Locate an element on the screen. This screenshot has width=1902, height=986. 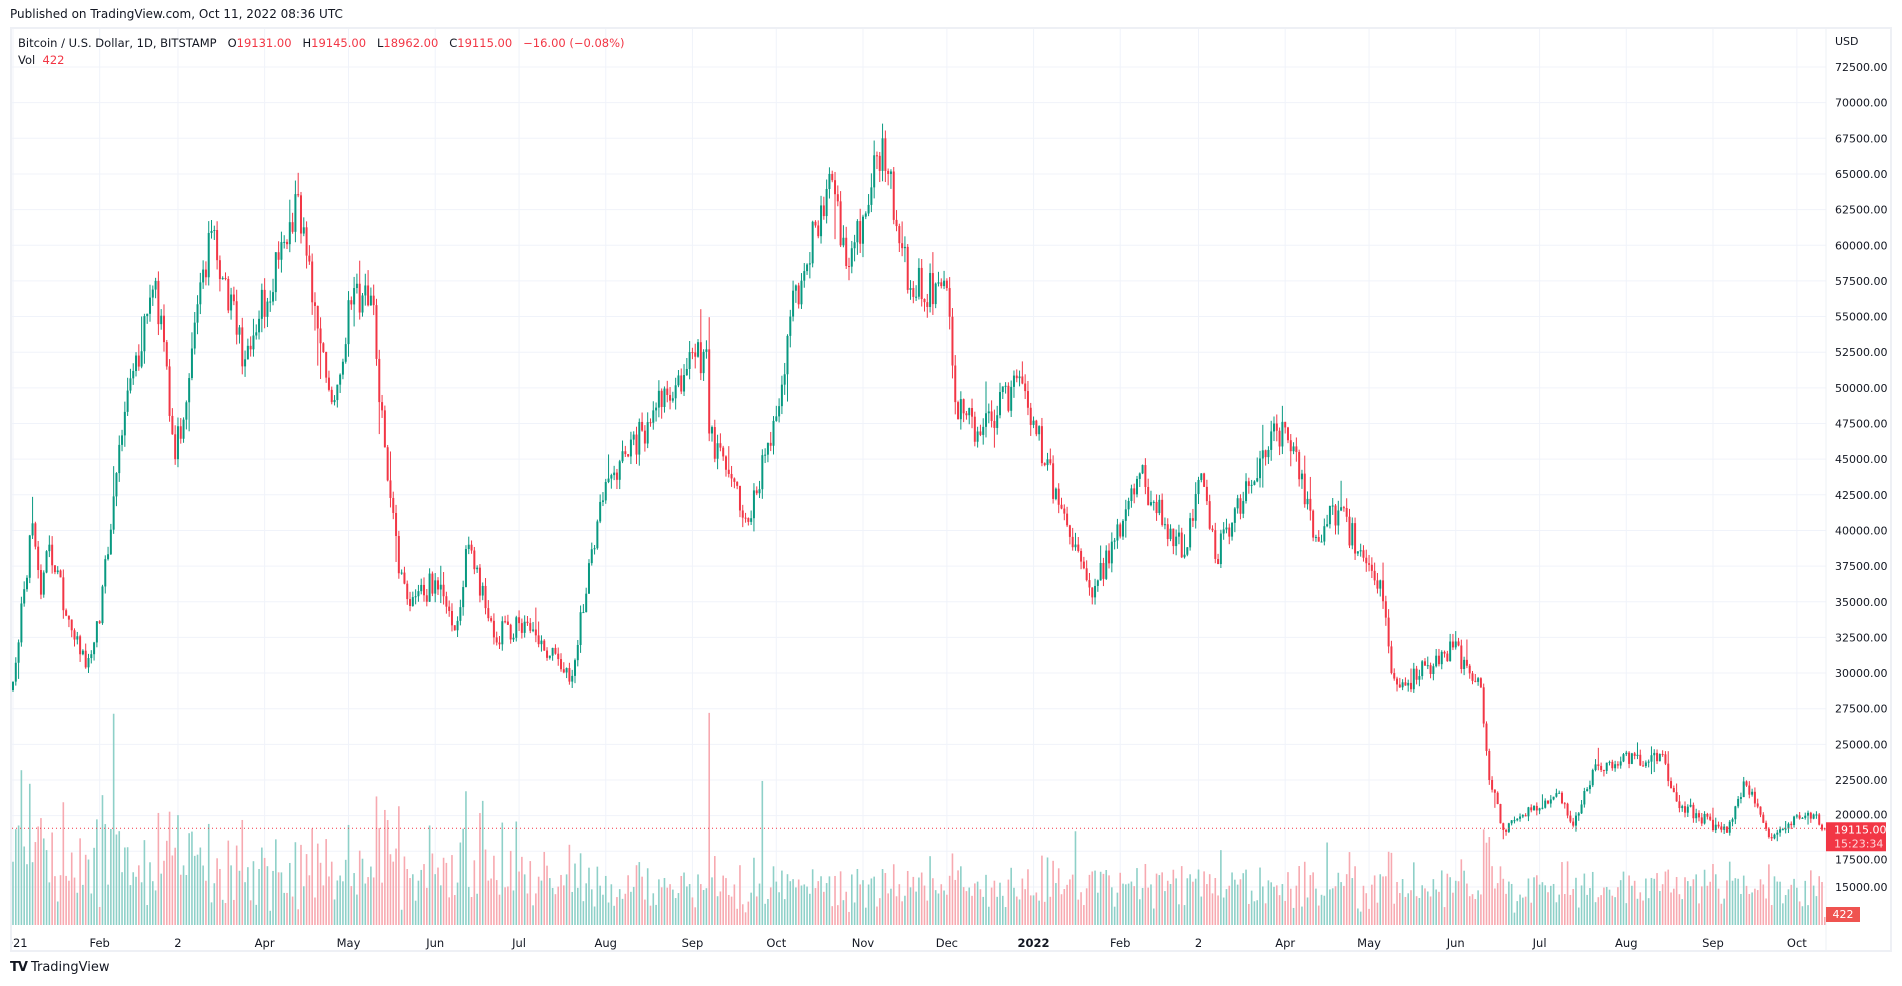
close-value: 19115.00 is located at coordinates (485, 43).